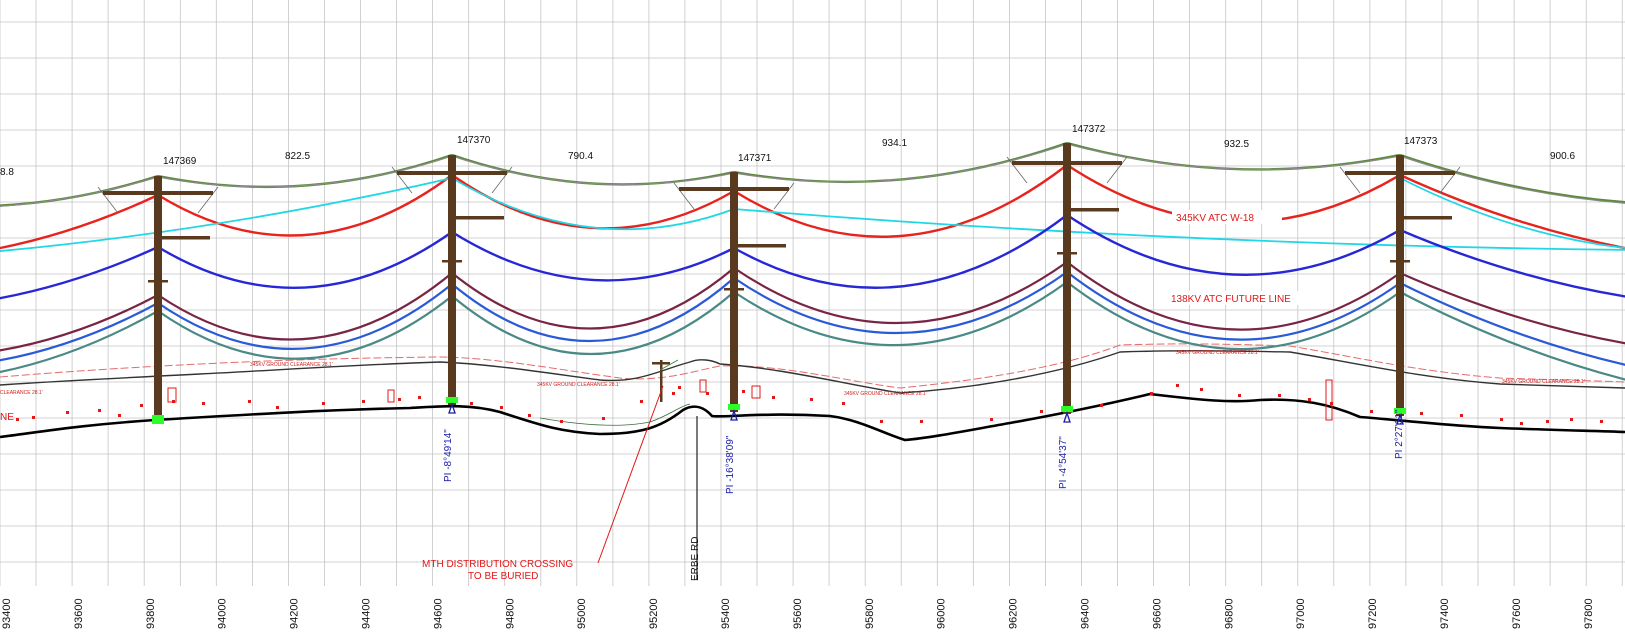 This screenshot has height=632, width=1625. I want to click on ground-clearance-line-solid, so click(812, 372).